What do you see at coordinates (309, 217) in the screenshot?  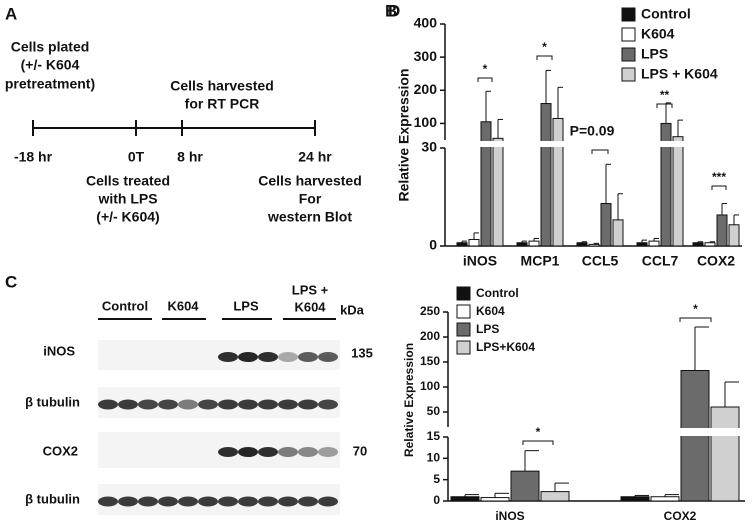 I see `note: western Blot` at bounding box center [309, 217].